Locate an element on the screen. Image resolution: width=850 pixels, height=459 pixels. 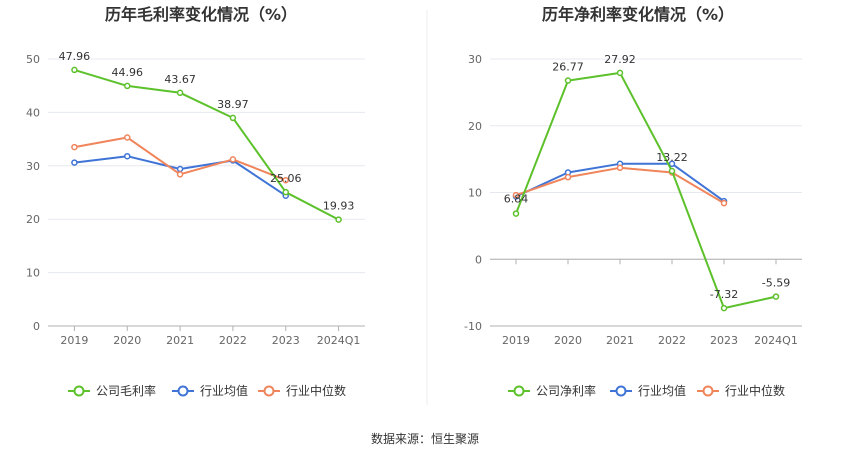
data-label: 13.22 is located at coordinates (672, 157).